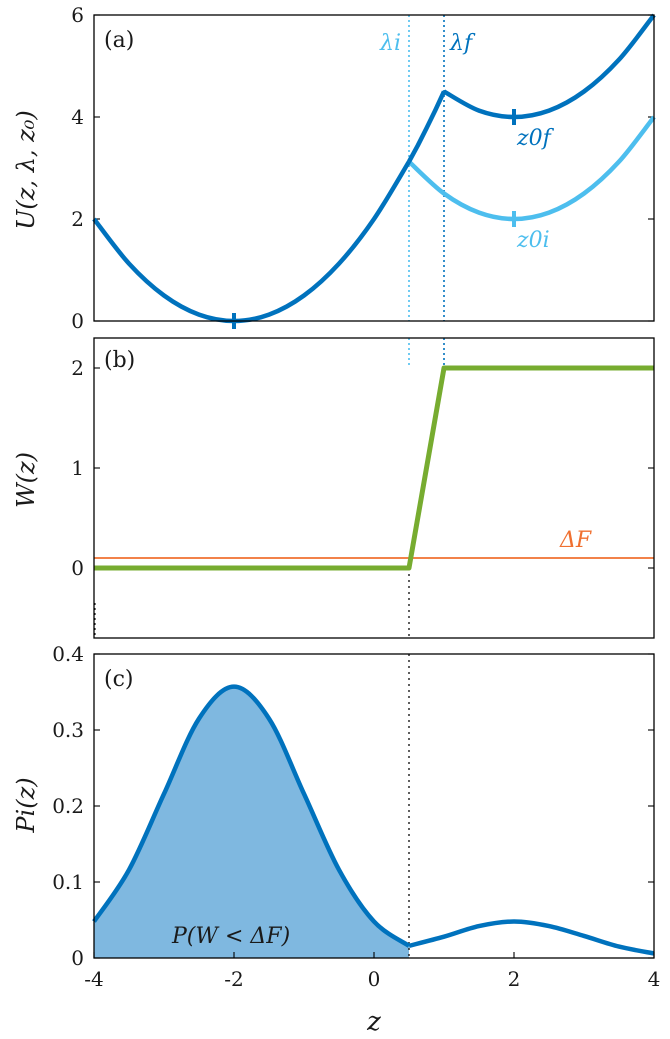 The width and height of the screenshot is (670, 1039). What do you see at coordinates (119, 40) in the screenshot?
I see `panel-a-label: (a)` at bounding box center [119, 40].